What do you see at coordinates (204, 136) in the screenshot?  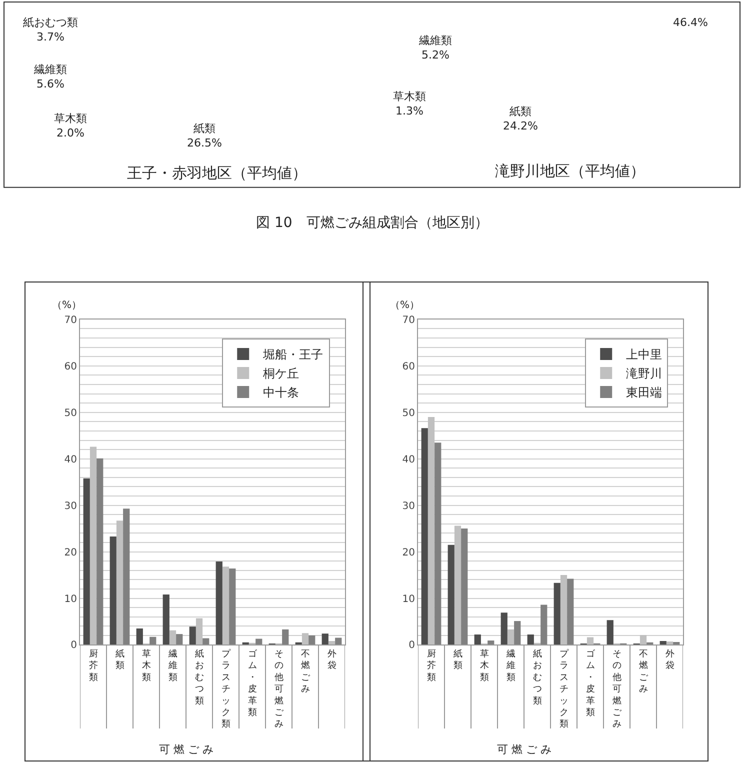 I see `text: 紙類 26.5%` at bounding box center [204, 136].